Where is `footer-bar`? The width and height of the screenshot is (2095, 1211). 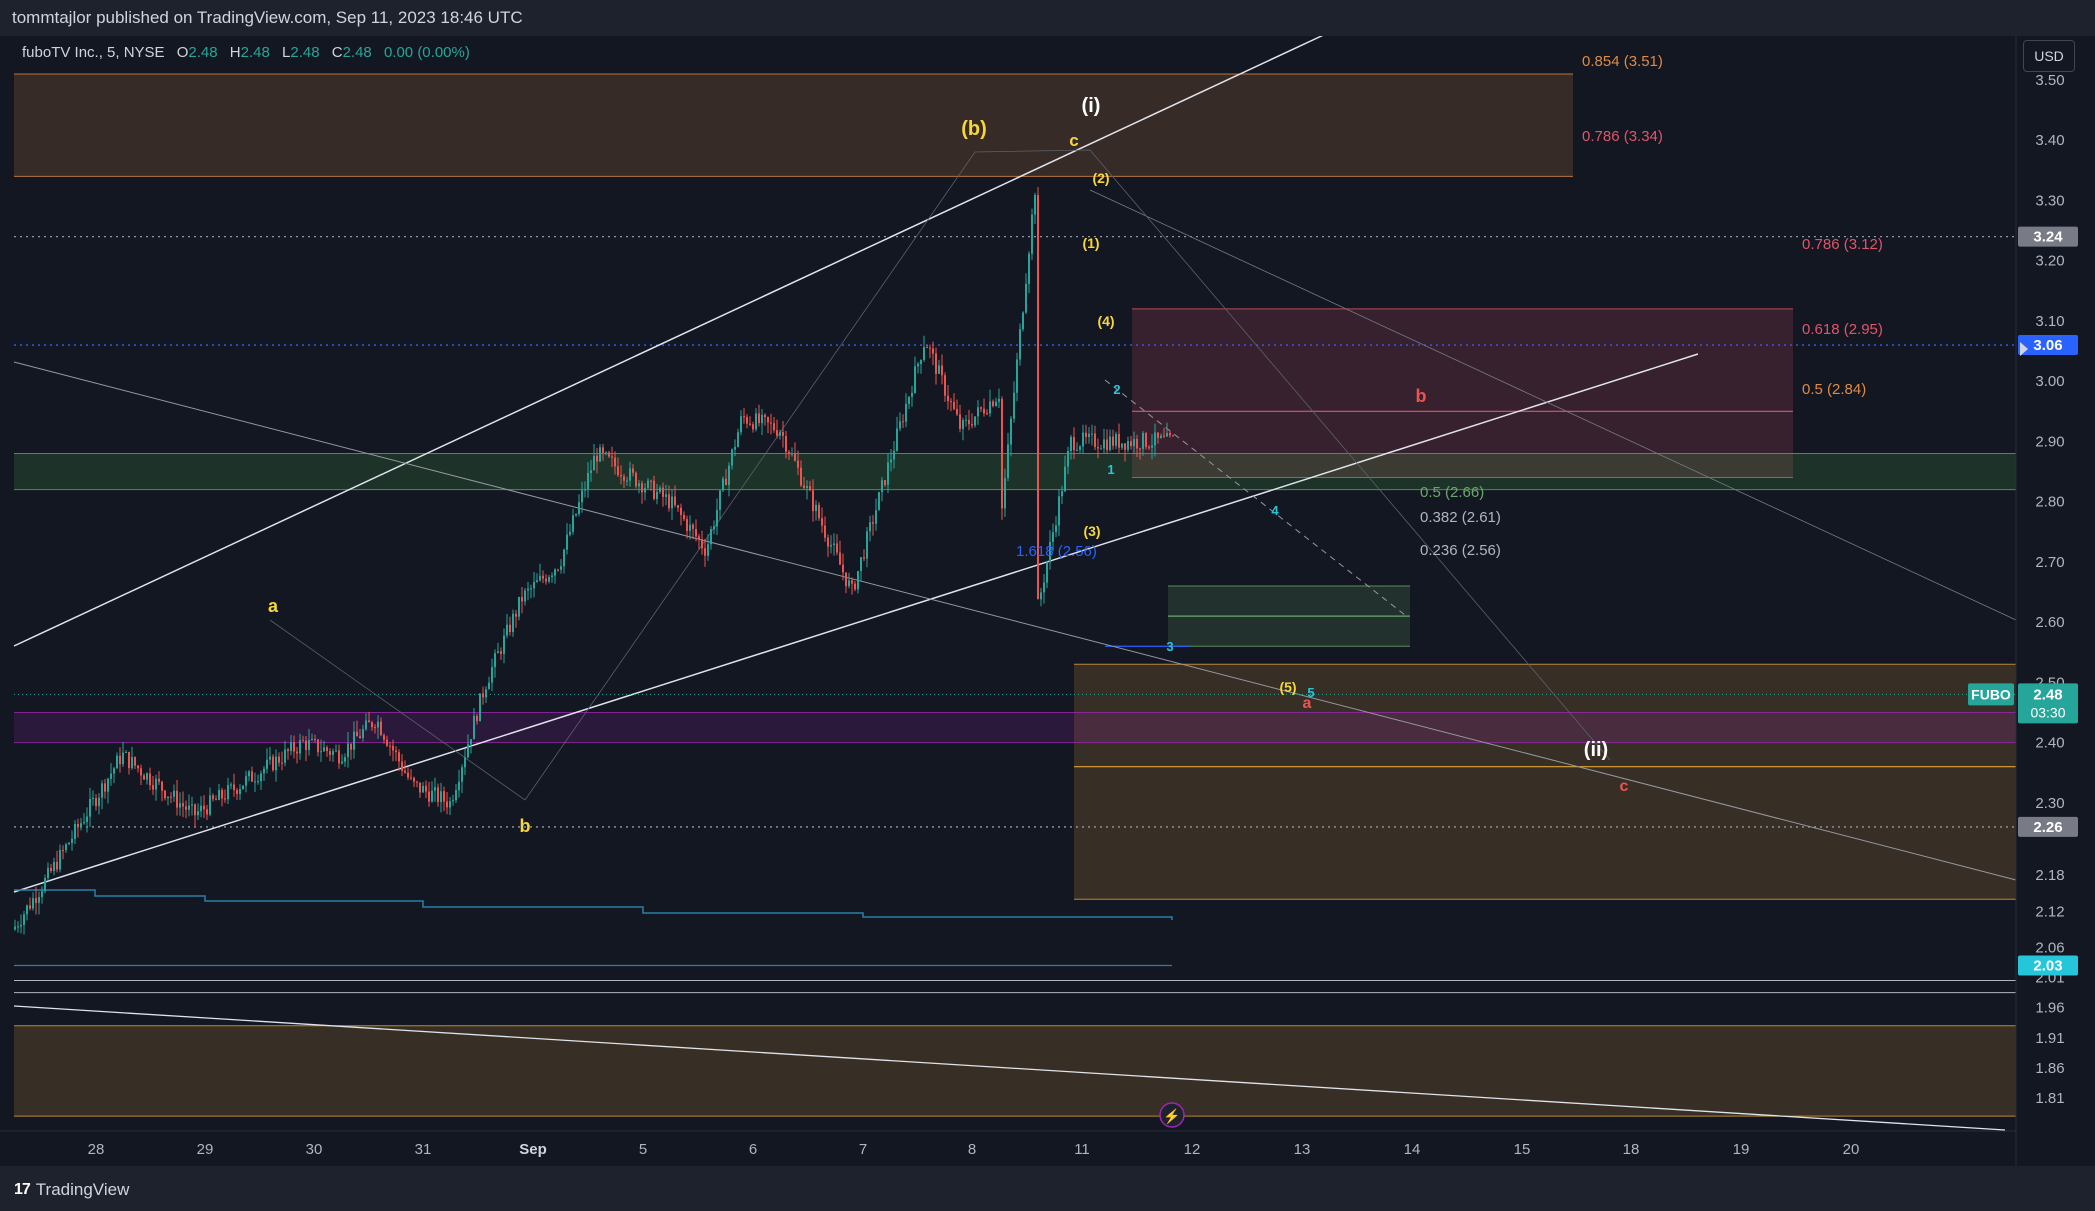
footer-bar is located at coordinates (1047, 1188).